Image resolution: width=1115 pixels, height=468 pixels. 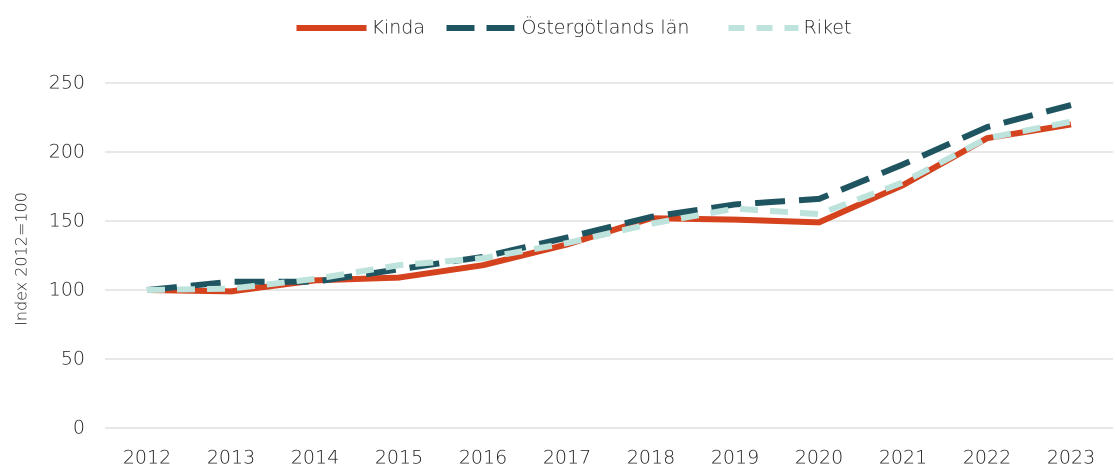 I want to click on x-tick-label: 2014, so click(x=315, y=457).